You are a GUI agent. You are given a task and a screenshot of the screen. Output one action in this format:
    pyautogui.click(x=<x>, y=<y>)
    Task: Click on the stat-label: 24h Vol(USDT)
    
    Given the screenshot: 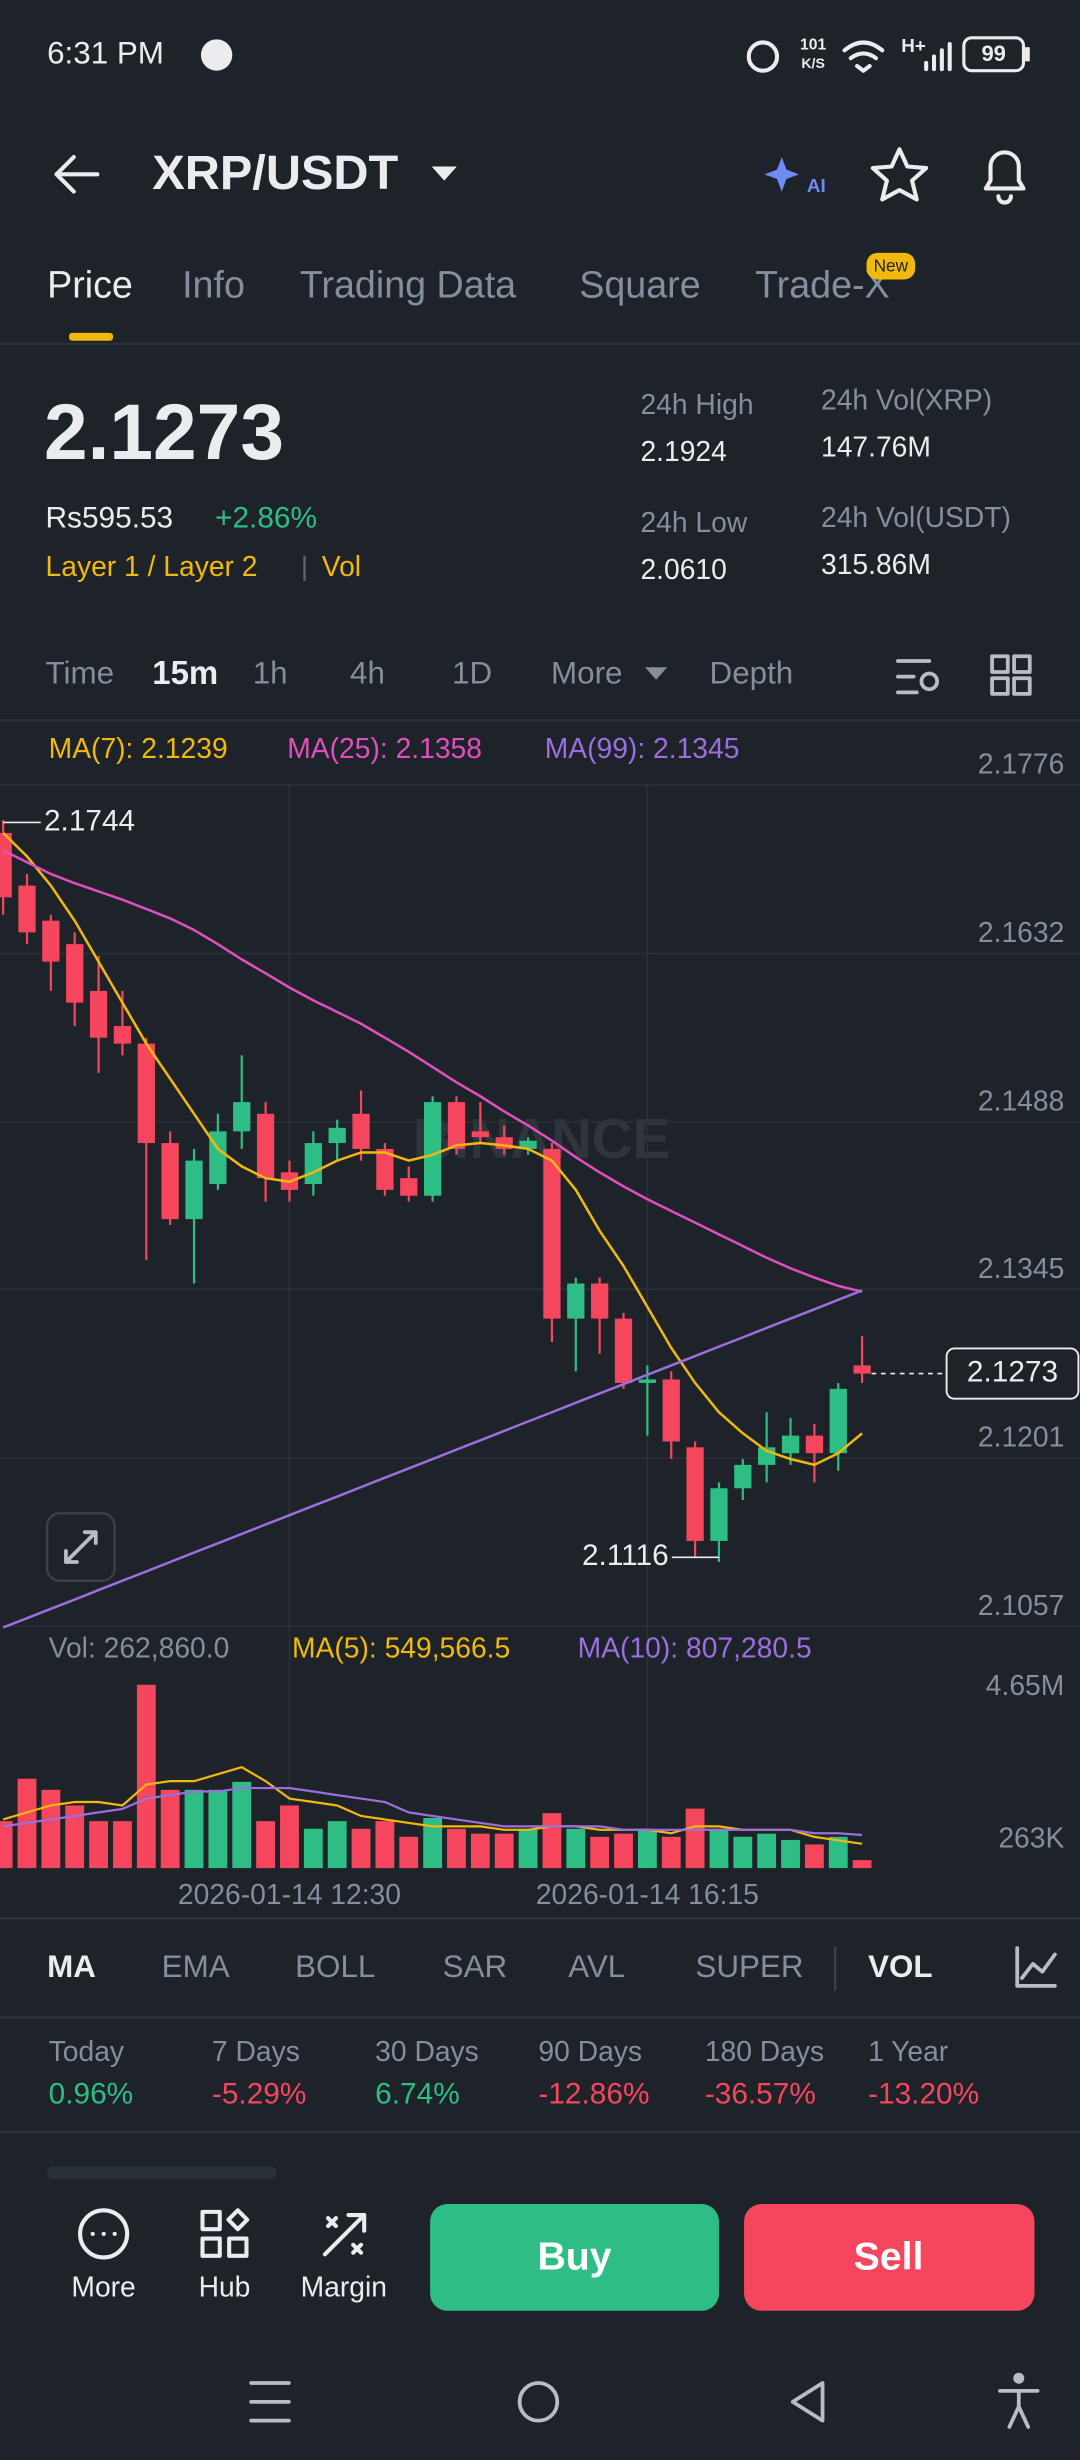 What is the action you would take?
    pyautogui.click(x=916, y=517)
    